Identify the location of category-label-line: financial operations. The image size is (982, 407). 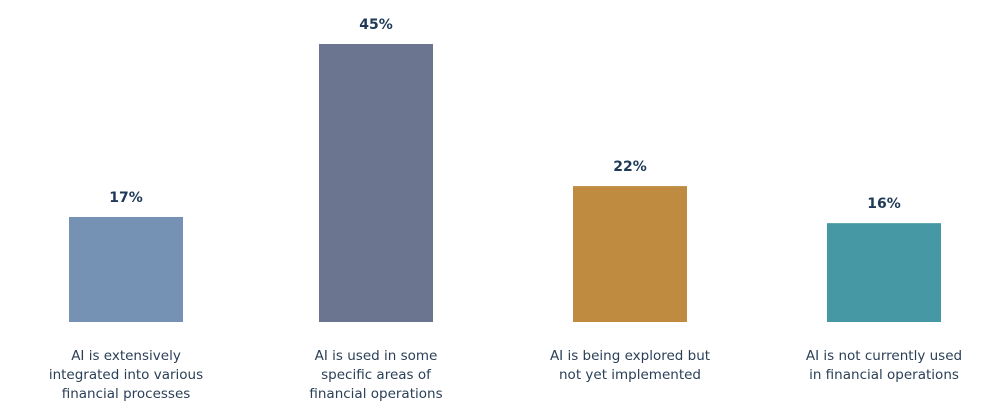
(376, 394).